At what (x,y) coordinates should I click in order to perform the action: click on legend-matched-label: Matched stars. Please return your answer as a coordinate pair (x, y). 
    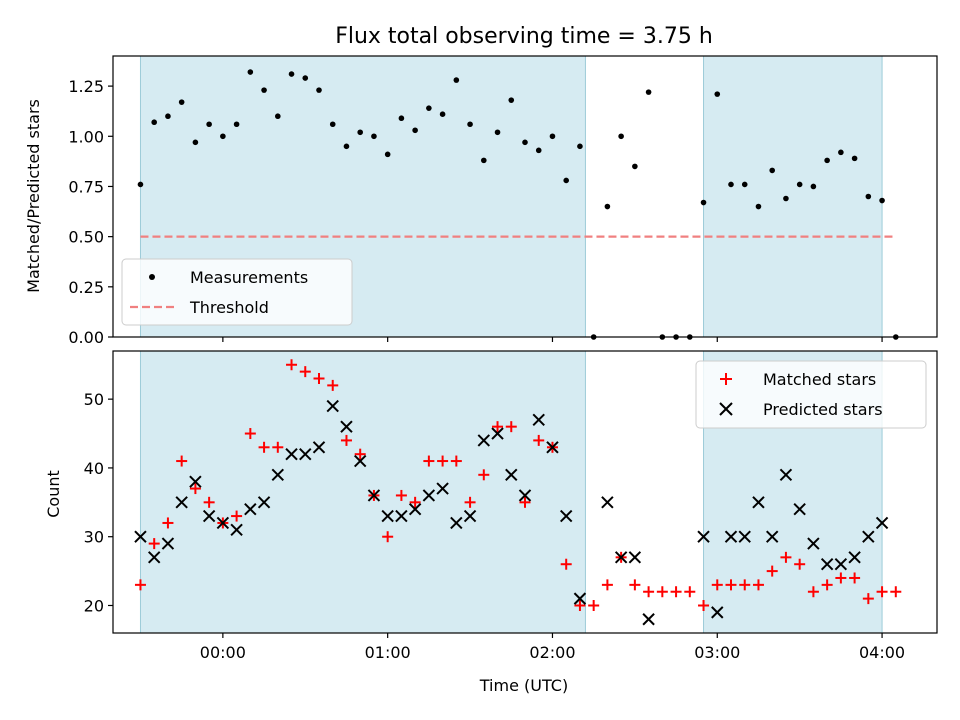
    Looking at the image, I should click on (819, 379).